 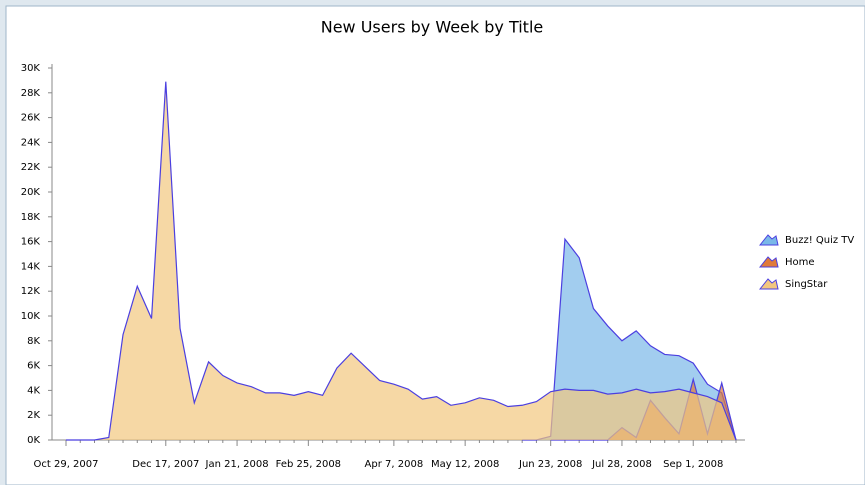 I want to click on y-tick-label: 26K, so click(x=31, y=118).